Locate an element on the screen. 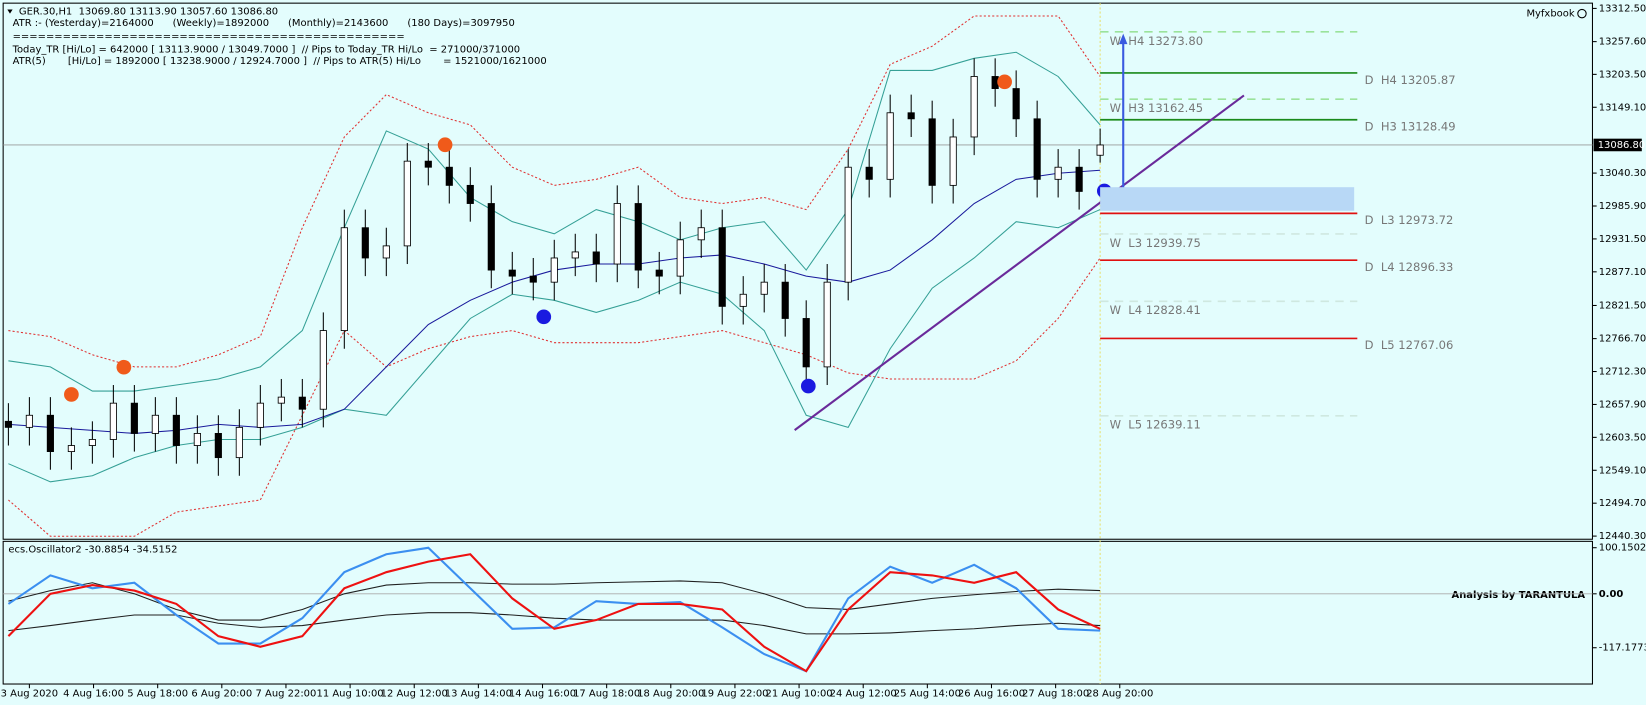  trend-line is located at coordinates (1019, 262).